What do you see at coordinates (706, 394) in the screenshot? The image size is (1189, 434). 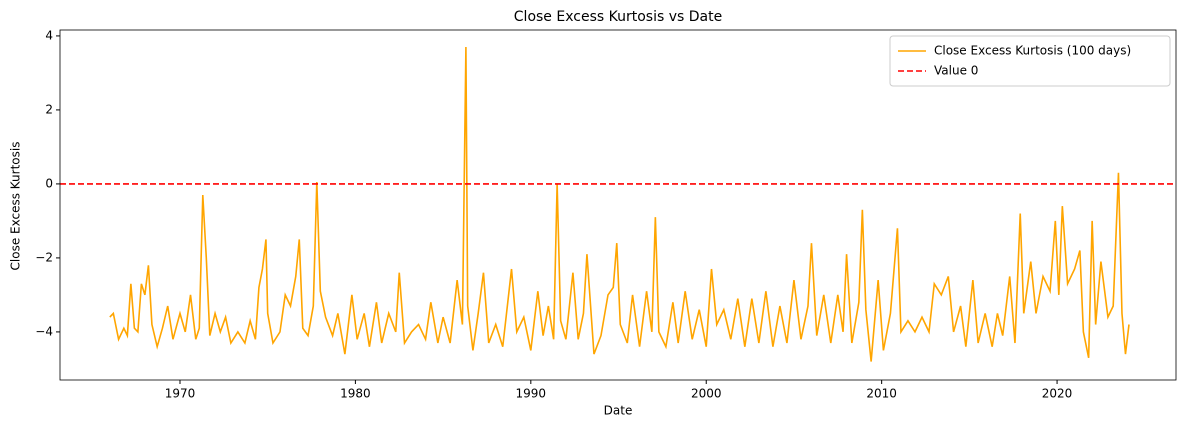 I see `x-tick-label: 2000` at bounding box center [706, 394].